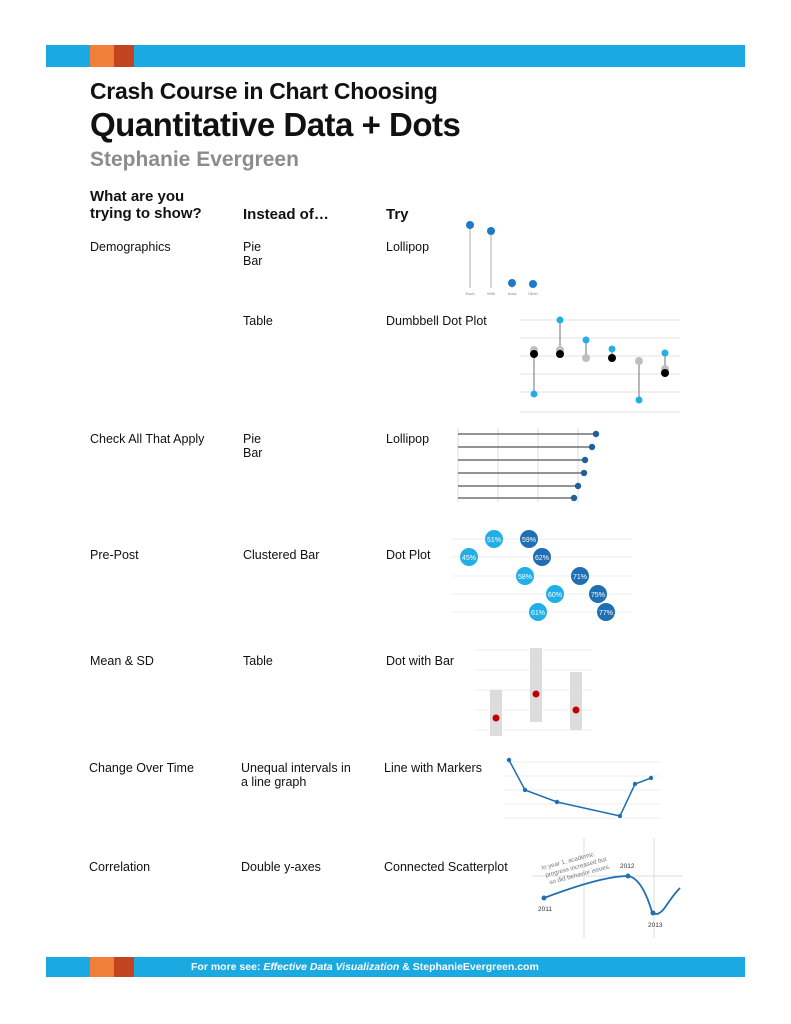  What do you see at coordinates (469, 558) in the screenshot?
I see `dot-label: 45%` at bounding box center [469, 558].